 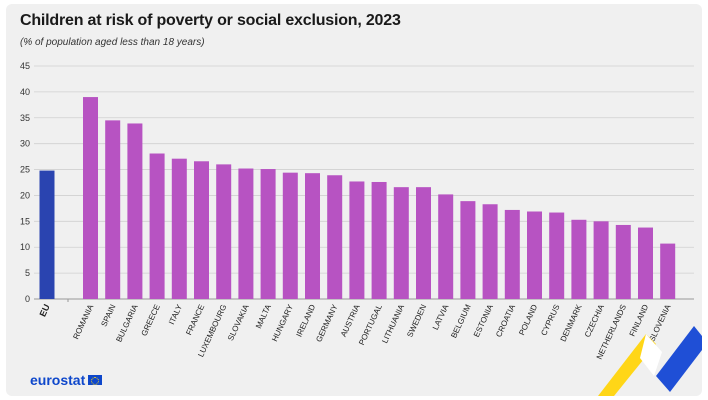 What do you see at coordinates (25, 221) in the screenshot?
I see `y-tick-label: 15` at bounding box center [25, 221].